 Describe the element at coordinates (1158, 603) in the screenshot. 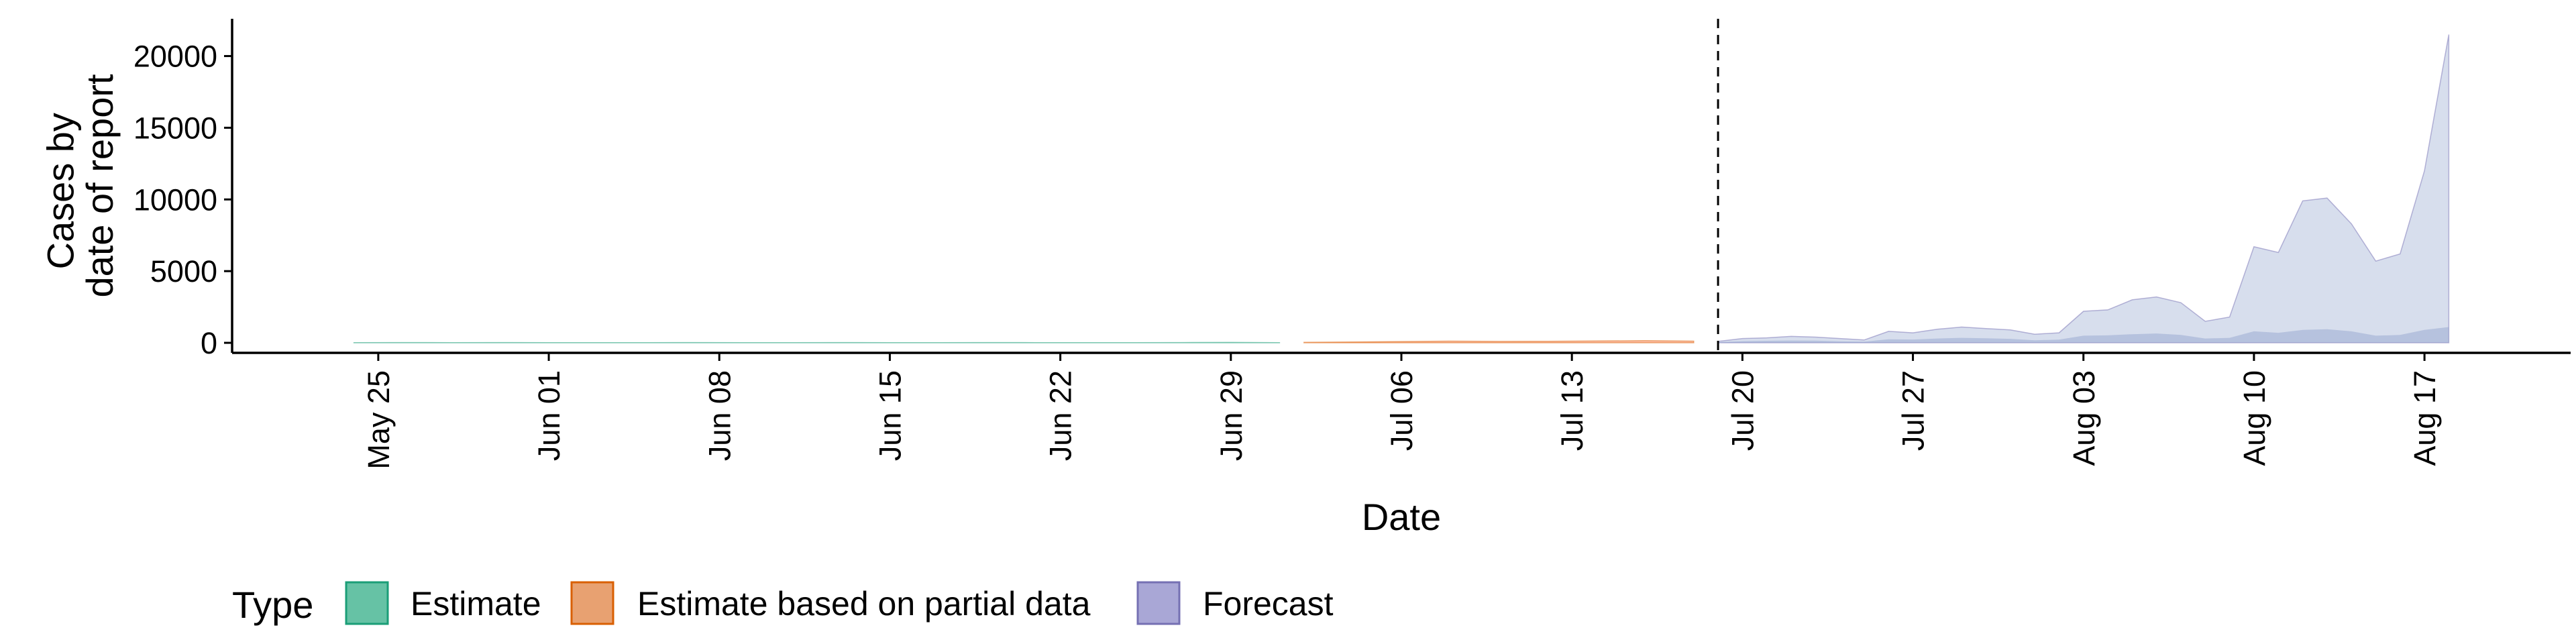

I see `legend-key-forecast` at that location.